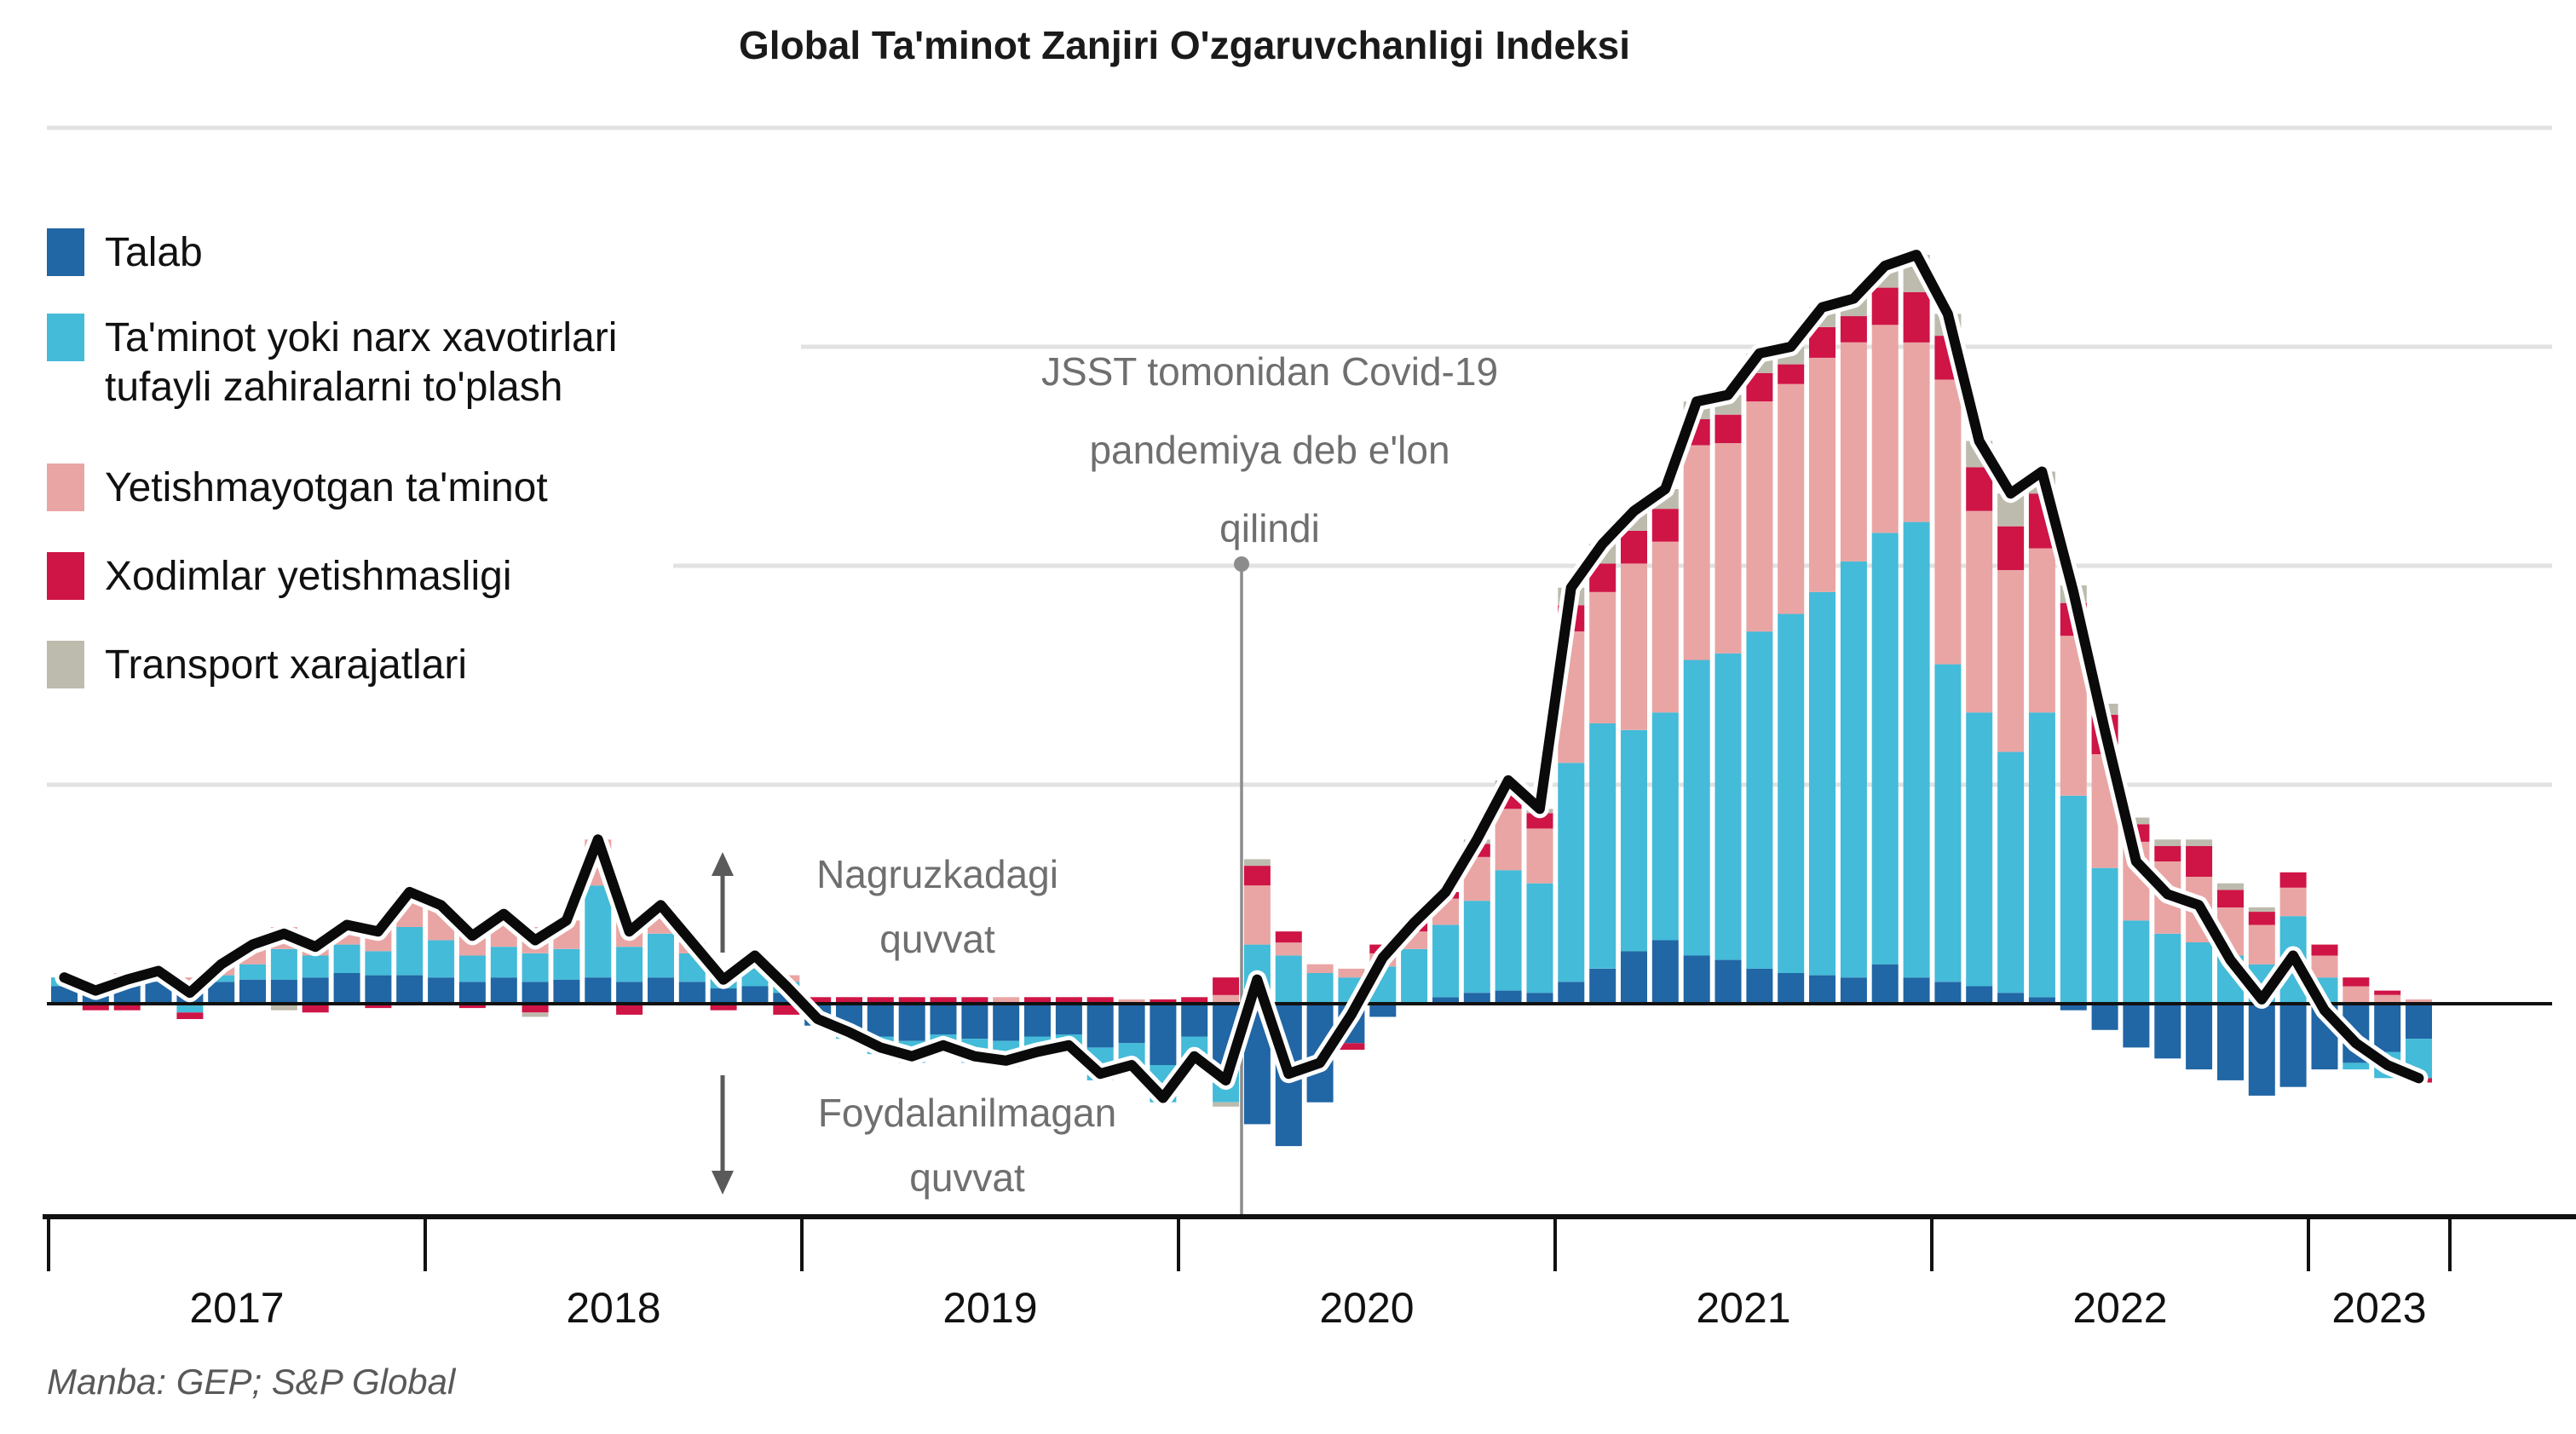  Describe the element at coordinates (1241, 564) in the screenshot. I see `covid-marker-dot` at that location.